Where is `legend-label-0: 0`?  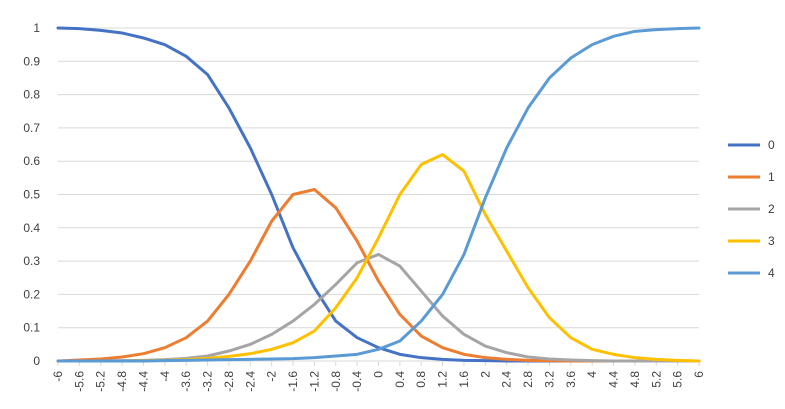
legend-label-0: 0 is located at coordinates (771, 145).